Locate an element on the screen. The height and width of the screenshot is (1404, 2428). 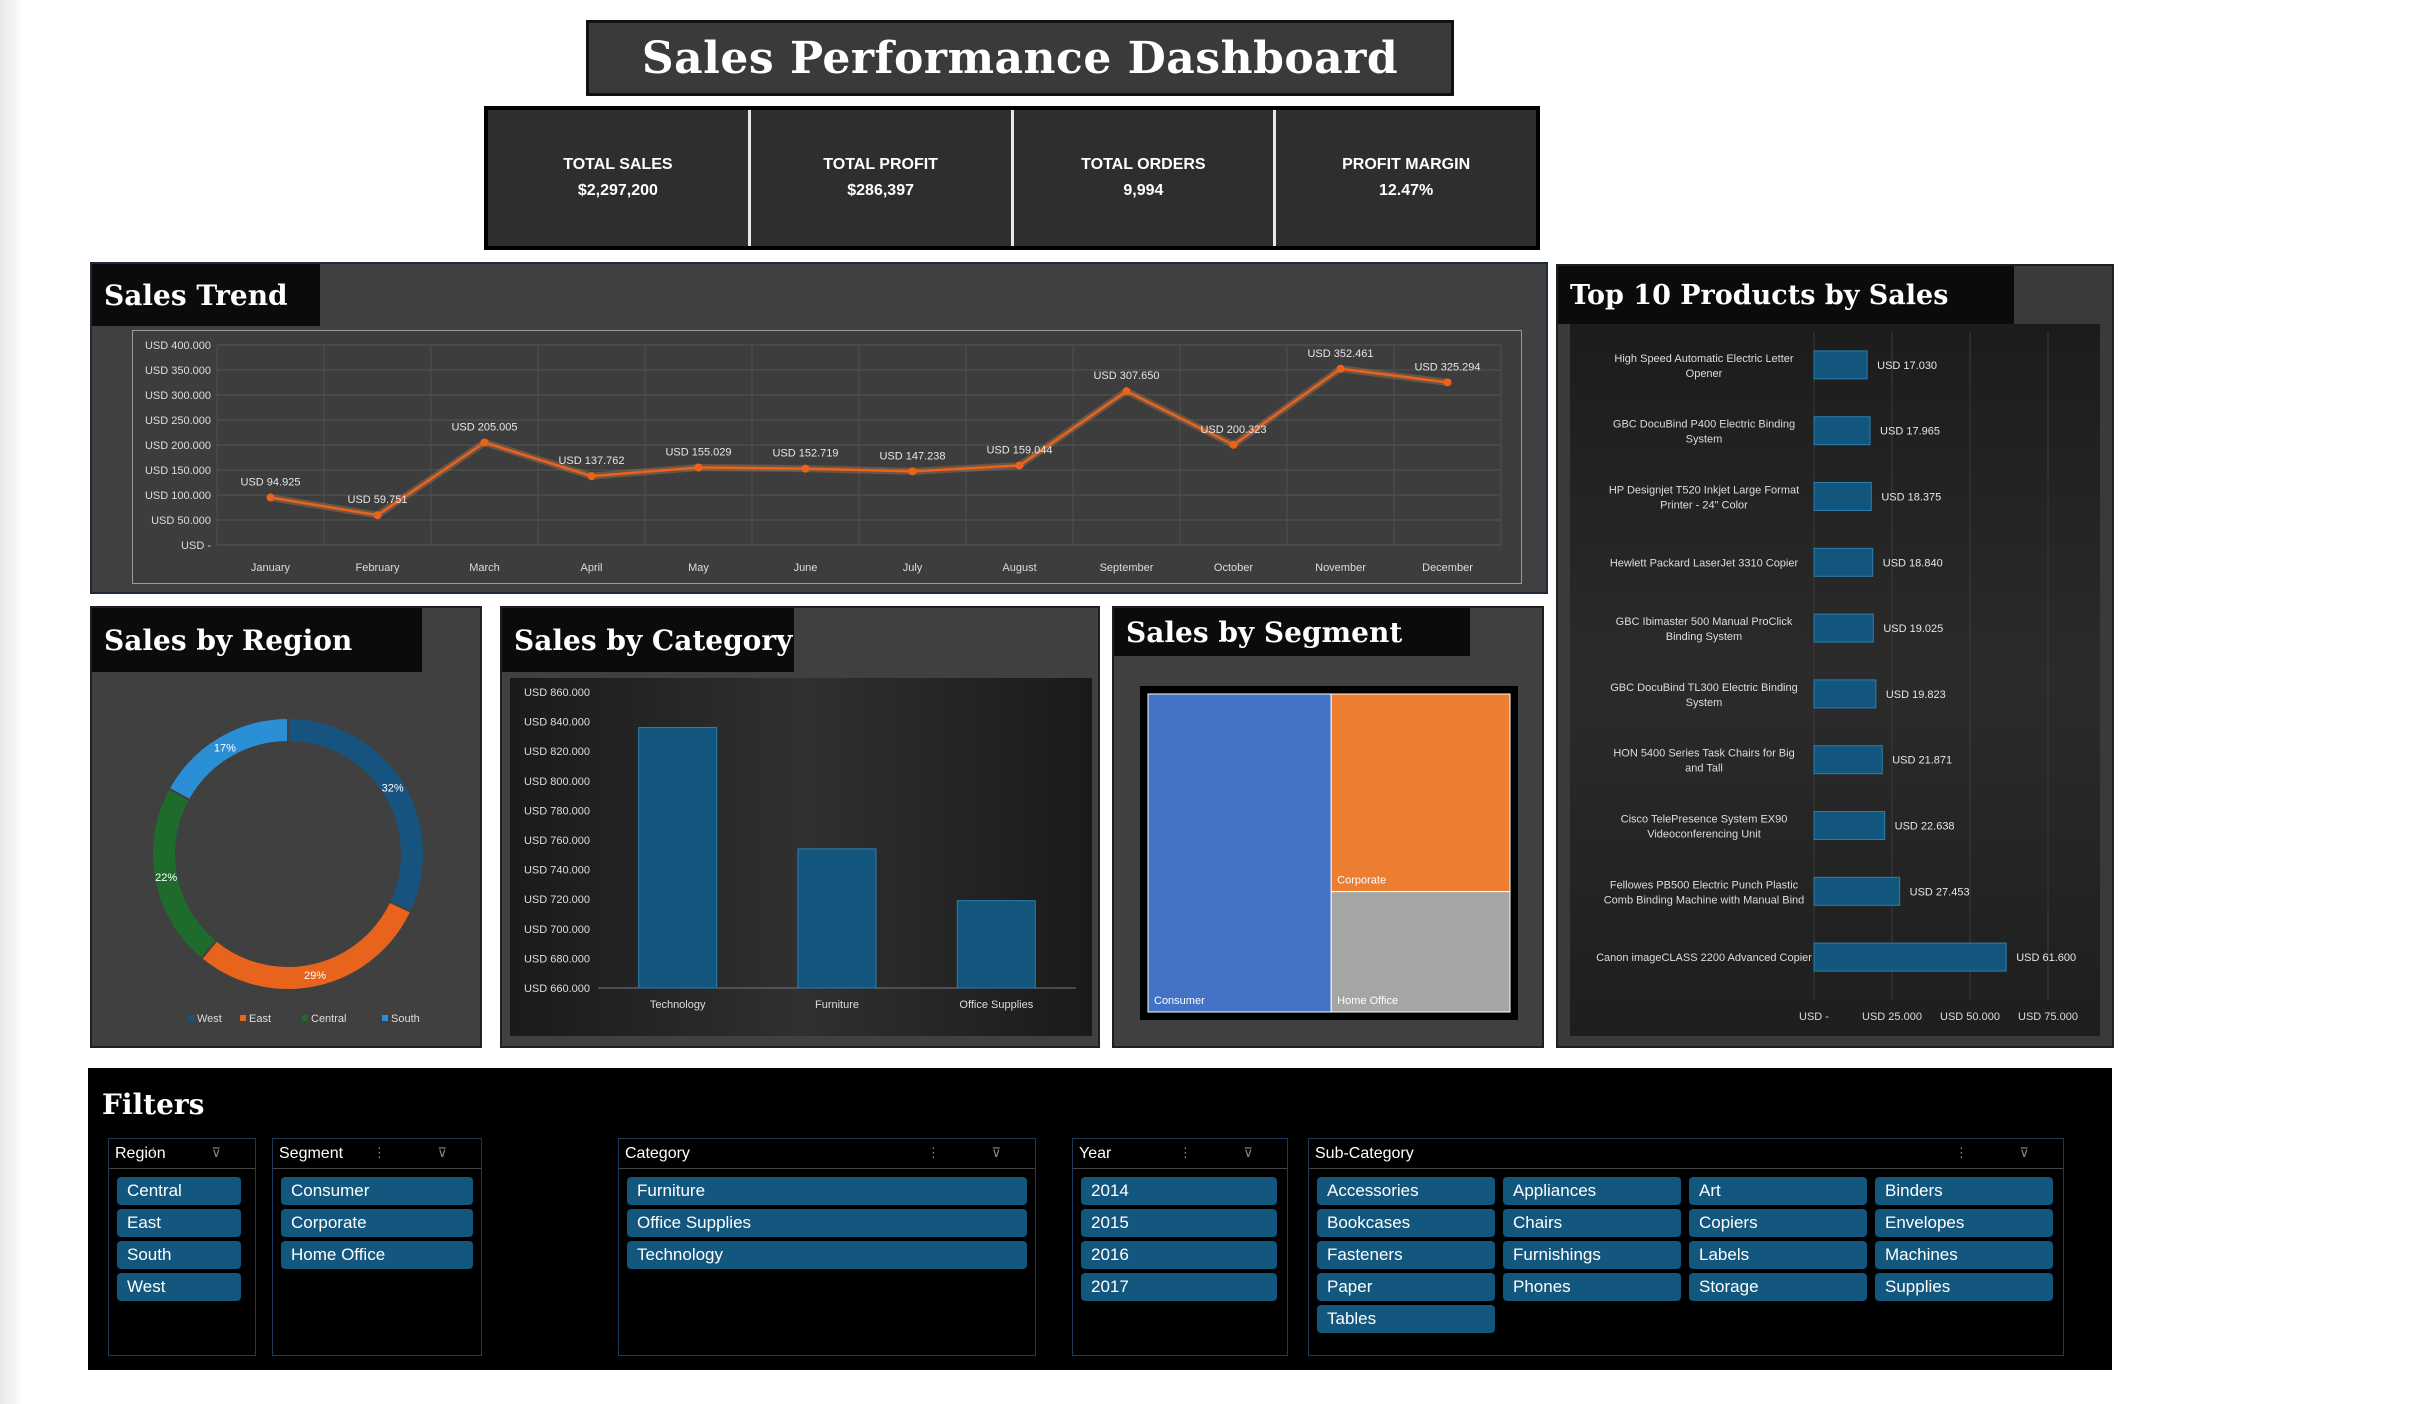
slicer-chip-central: Central is located at coordinates (179, 1191).